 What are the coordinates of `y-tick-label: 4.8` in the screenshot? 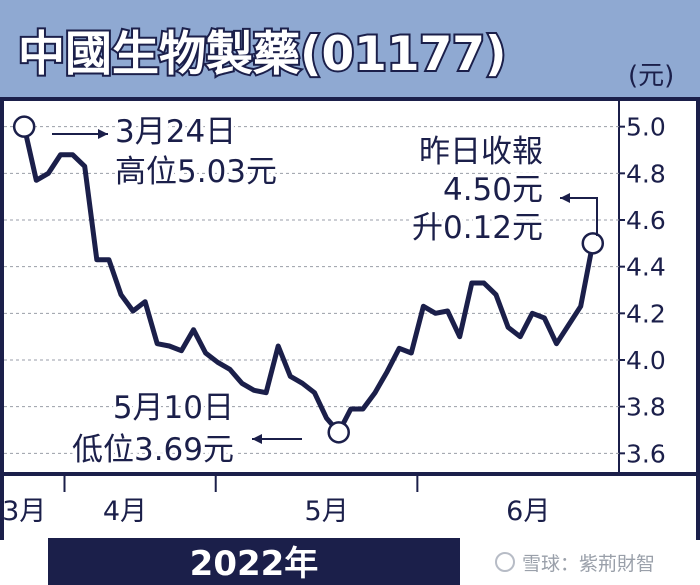 It's located at (646, 173).